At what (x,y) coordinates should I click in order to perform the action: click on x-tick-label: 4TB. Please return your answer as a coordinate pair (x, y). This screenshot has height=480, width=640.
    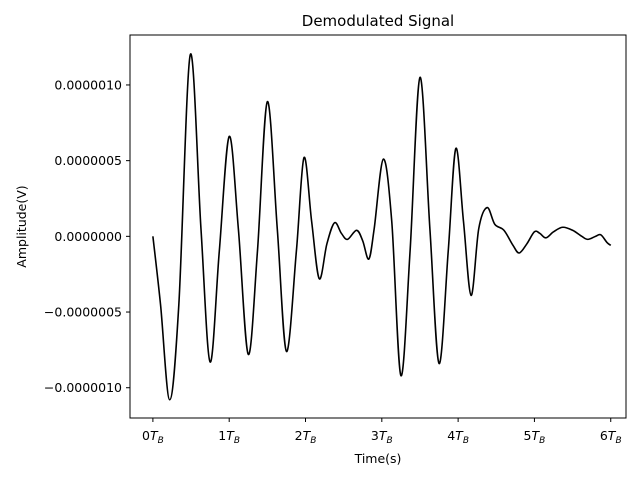
    Looking at the image, I should click on (458, 437).